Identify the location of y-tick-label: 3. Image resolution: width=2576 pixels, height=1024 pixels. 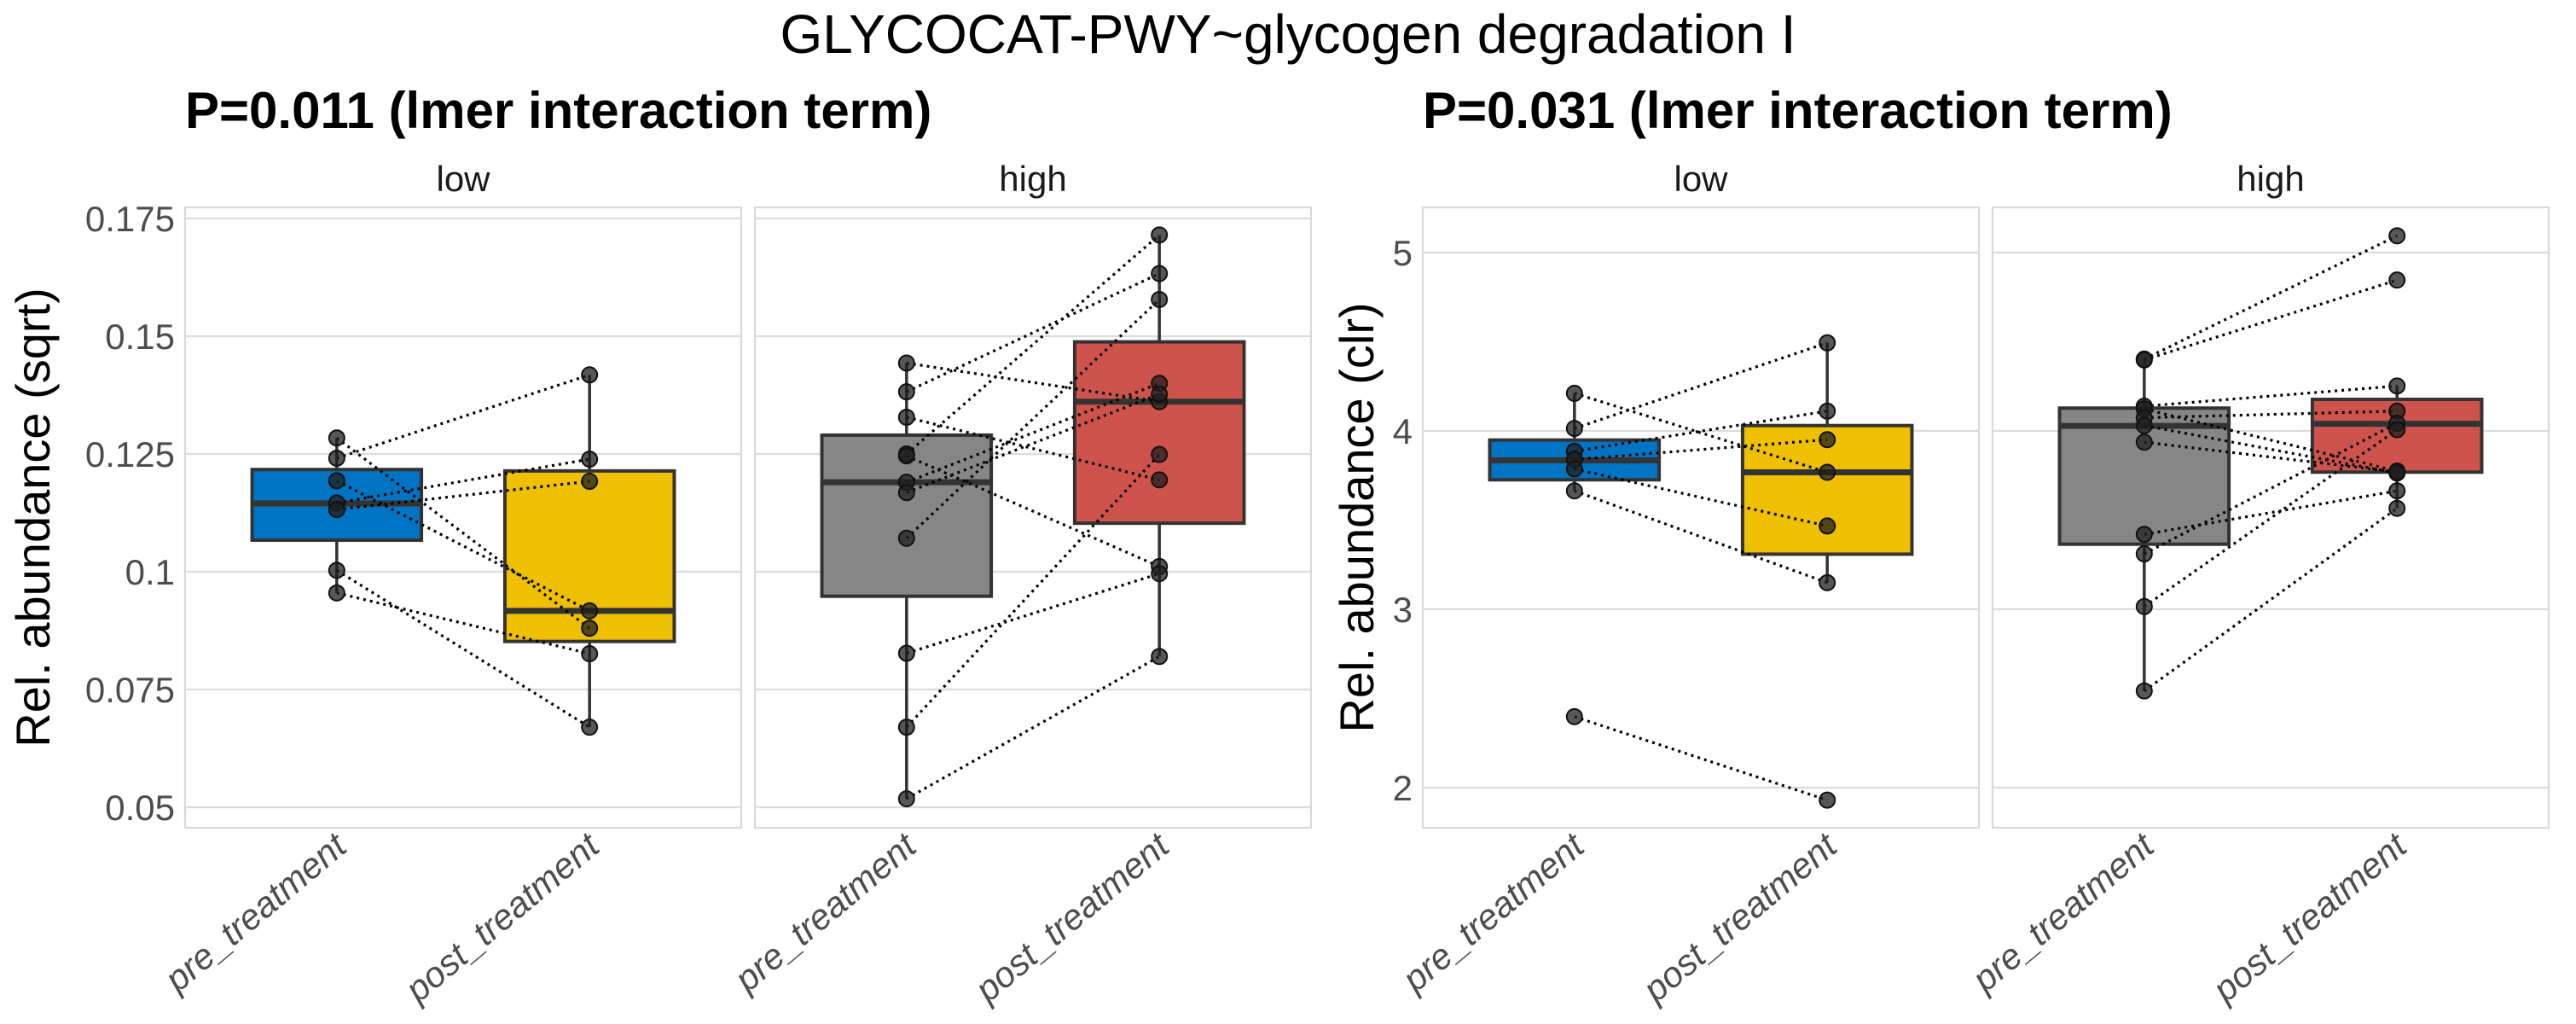
(1403, 610).